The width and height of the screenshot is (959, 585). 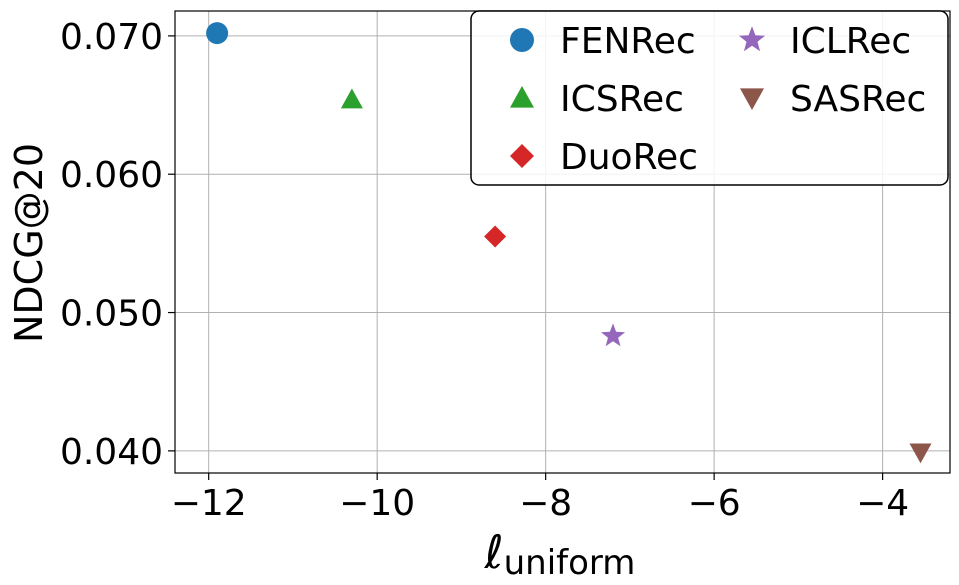 What do you see at coordinates (622, 99) in the screenshot?
I see `legend-label-icsrec: ICSRec` at bounding box center [622, 99].